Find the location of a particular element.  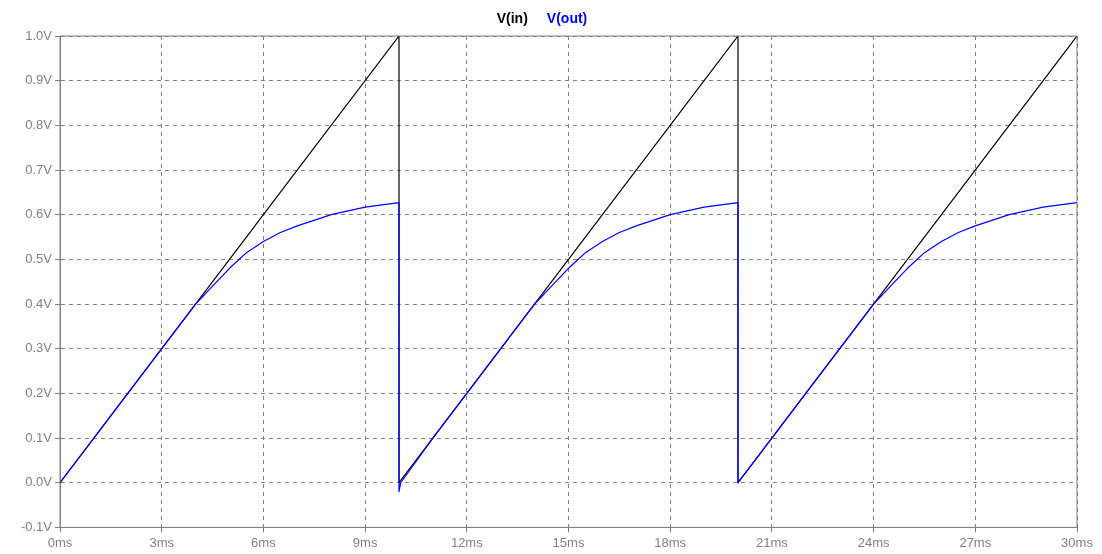

y-tick-label: 0.8V is located at coordinates (39, 124).